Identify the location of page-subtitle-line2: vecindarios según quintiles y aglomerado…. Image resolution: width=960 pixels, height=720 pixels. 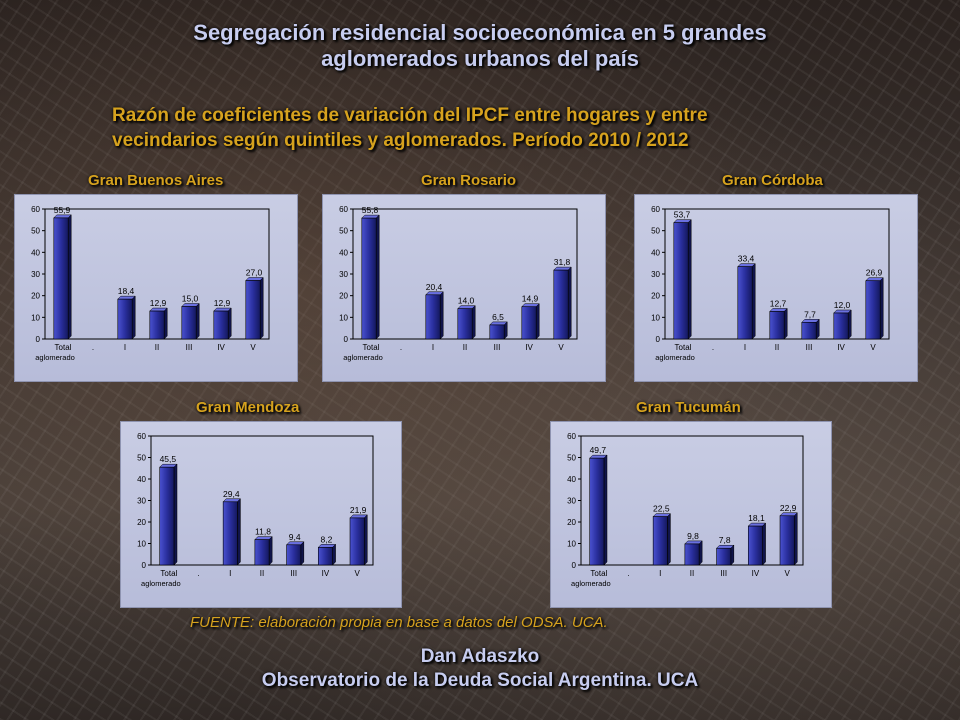
(400, 140).